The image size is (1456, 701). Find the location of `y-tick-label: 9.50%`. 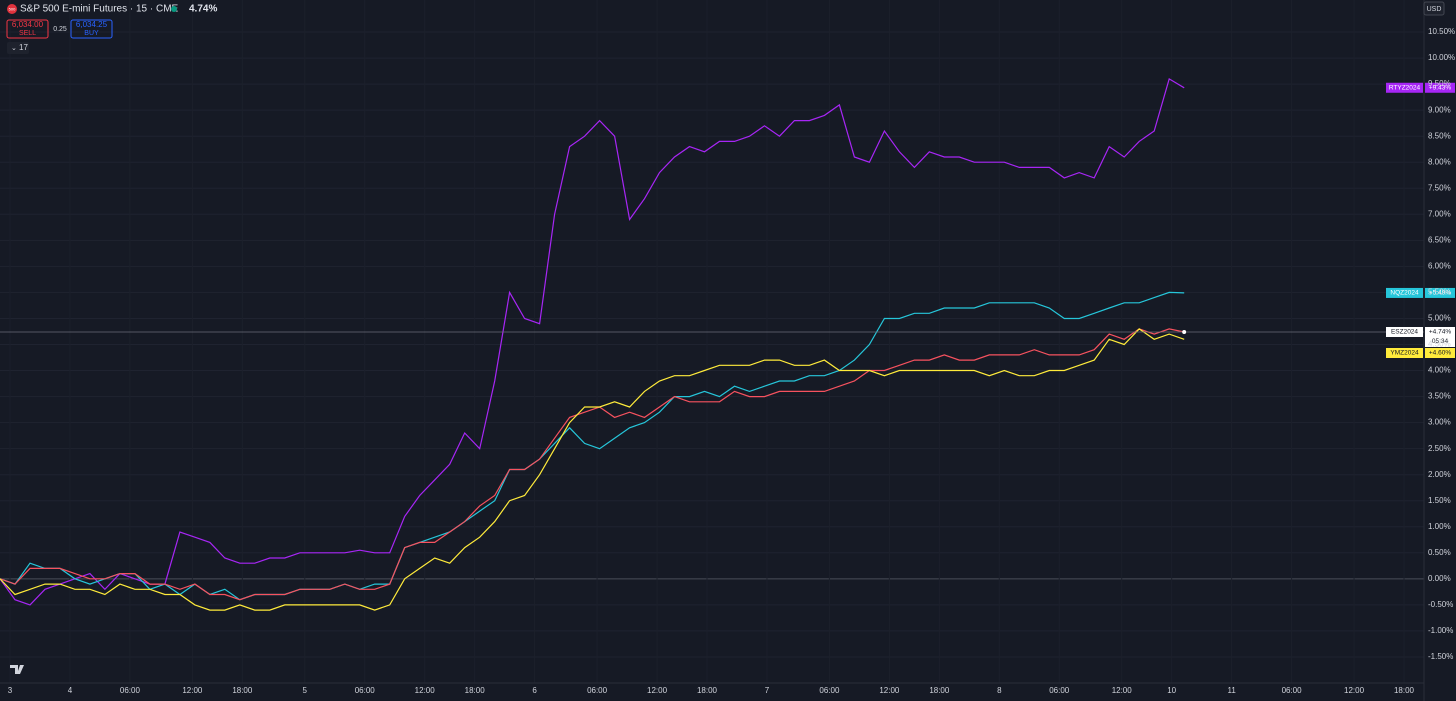

y-tick-label: 9.50% is located at coordinates (1439, 83).